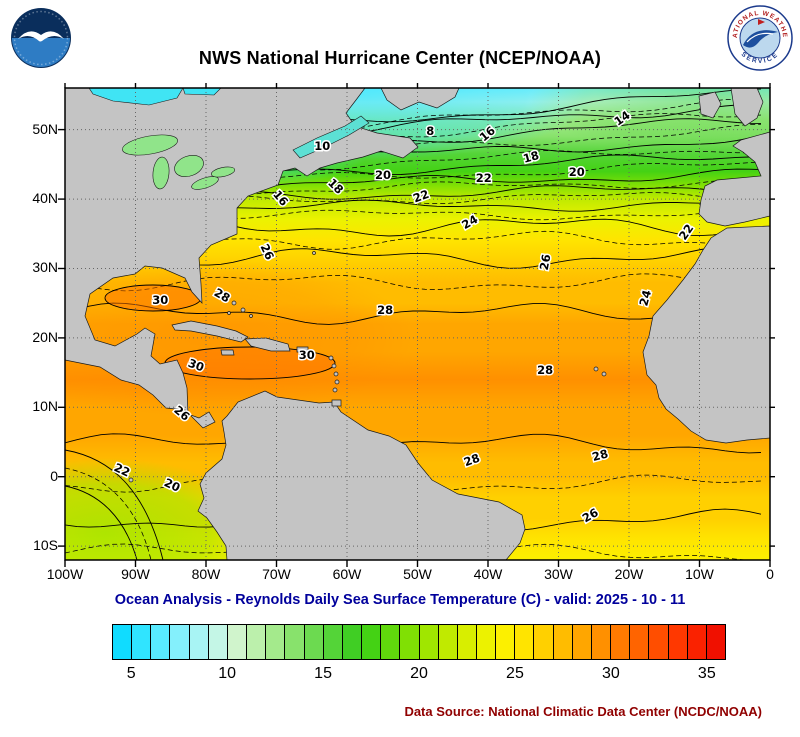 This screenshot has width=800, height=737. What do you see at coordinates (45, 336) in the screenshot?
I see `y-tick-label: 20N` at bounding box center [45, 336].